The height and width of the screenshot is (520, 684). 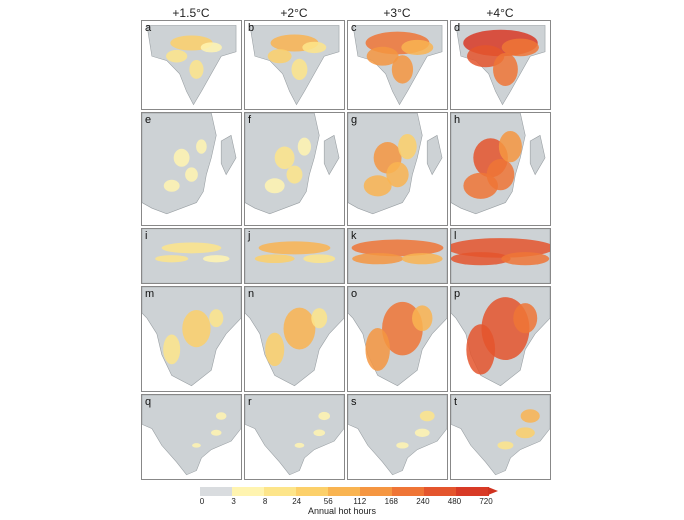 I want to click on map-panel-j: j, so click(x=294, y=256).